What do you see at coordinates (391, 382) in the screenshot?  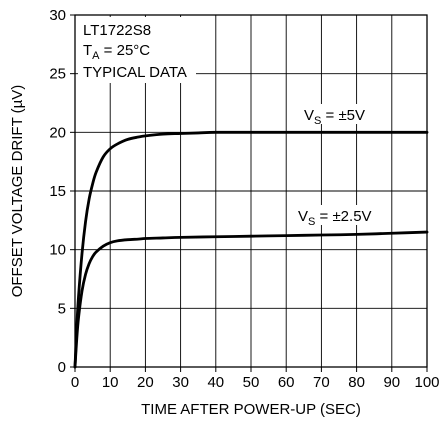 I see `x-tick-label: 90` at bounding box center [391, 382].